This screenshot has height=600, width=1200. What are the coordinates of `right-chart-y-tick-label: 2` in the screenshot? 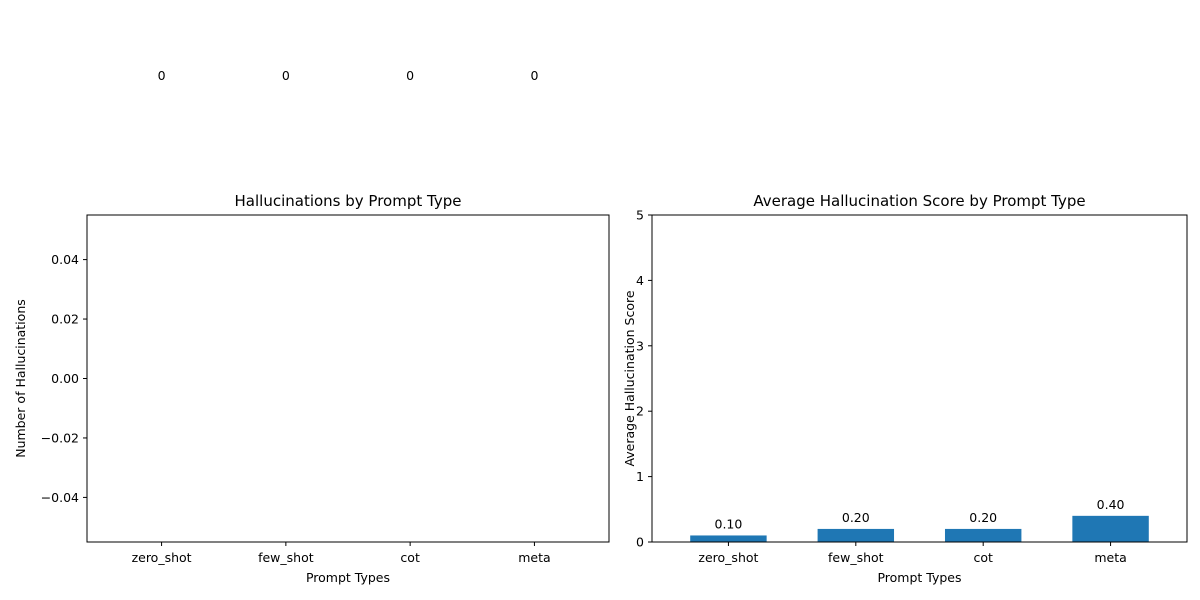 It's located at (640, 411).